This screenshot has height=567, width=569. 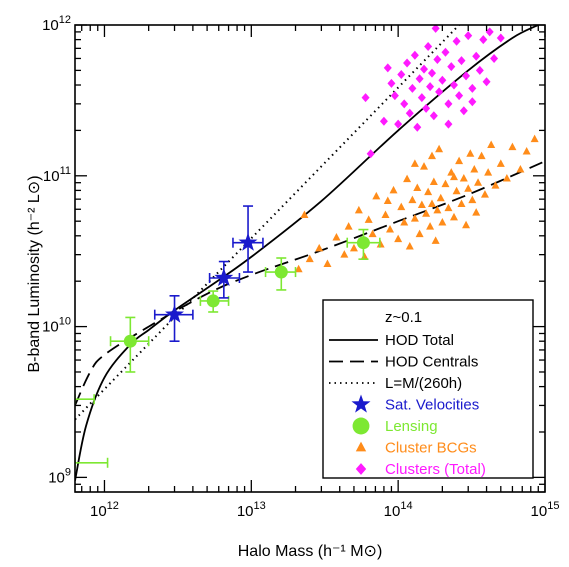 I want to click on legend-marker-clusters-total, so click(x=361, y=469).